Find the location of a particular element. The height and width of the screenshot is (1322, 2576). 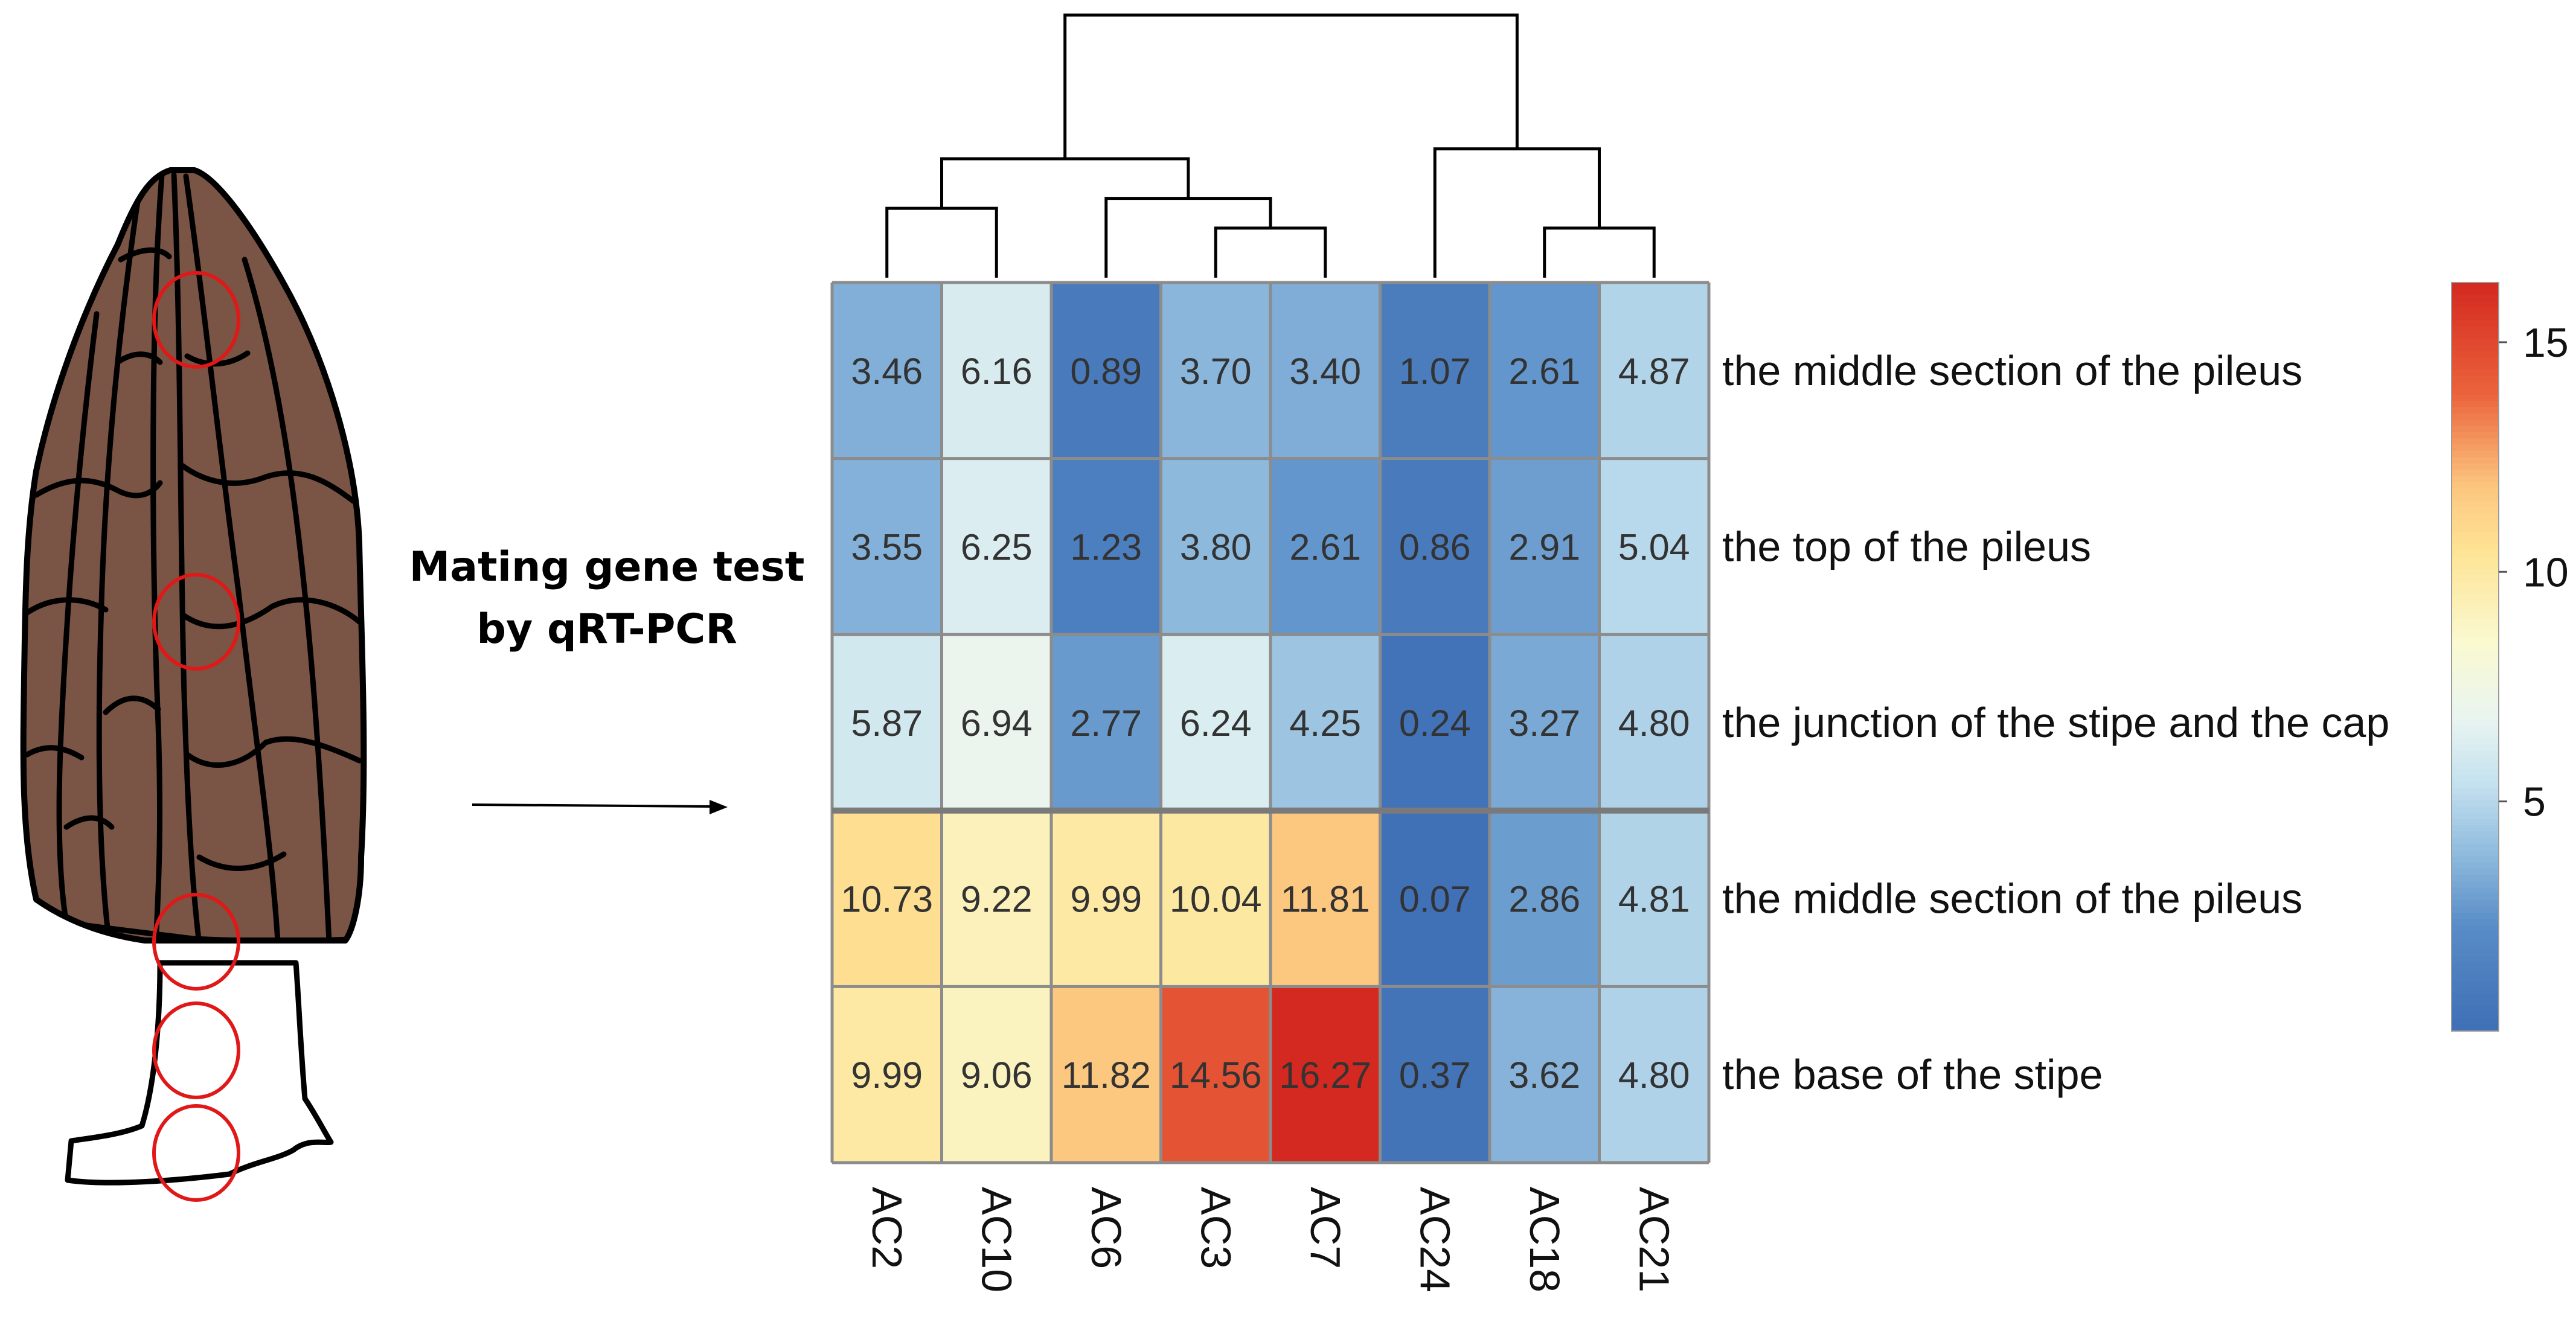

cell-value-r5-ac2: 9.99 is located at coordinates (887, 1075).